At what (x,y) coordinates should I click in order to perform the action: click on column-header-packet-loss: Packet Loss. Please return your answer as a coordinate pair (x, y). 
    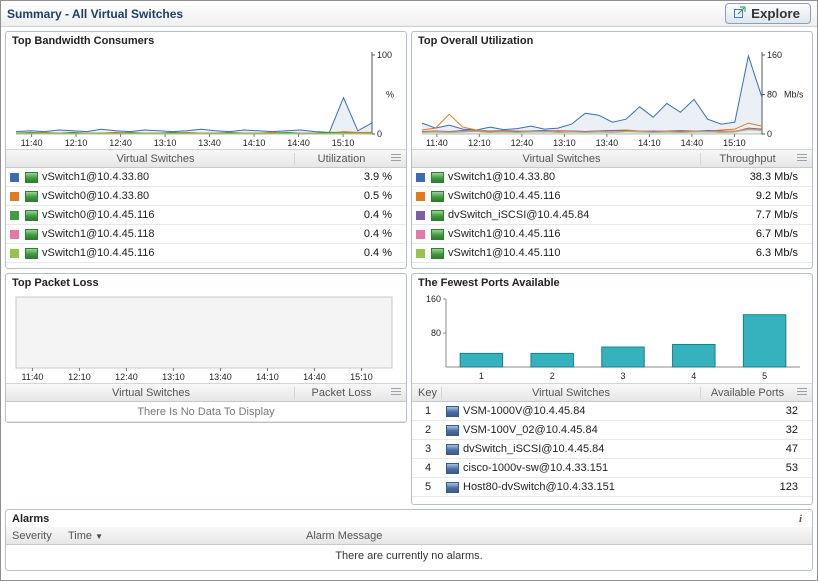
    Looking at the image, I should click on (341, 392).